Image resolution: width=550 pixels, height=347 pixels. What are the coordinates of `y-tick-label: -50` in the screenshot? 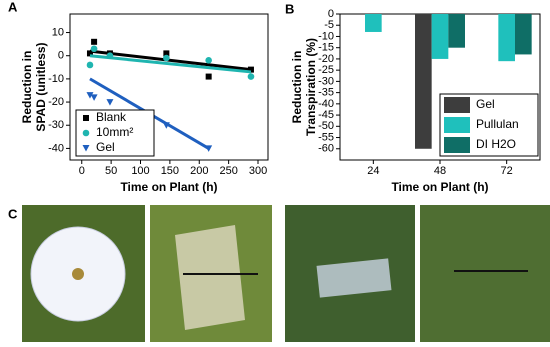 It's located at (326, 126).